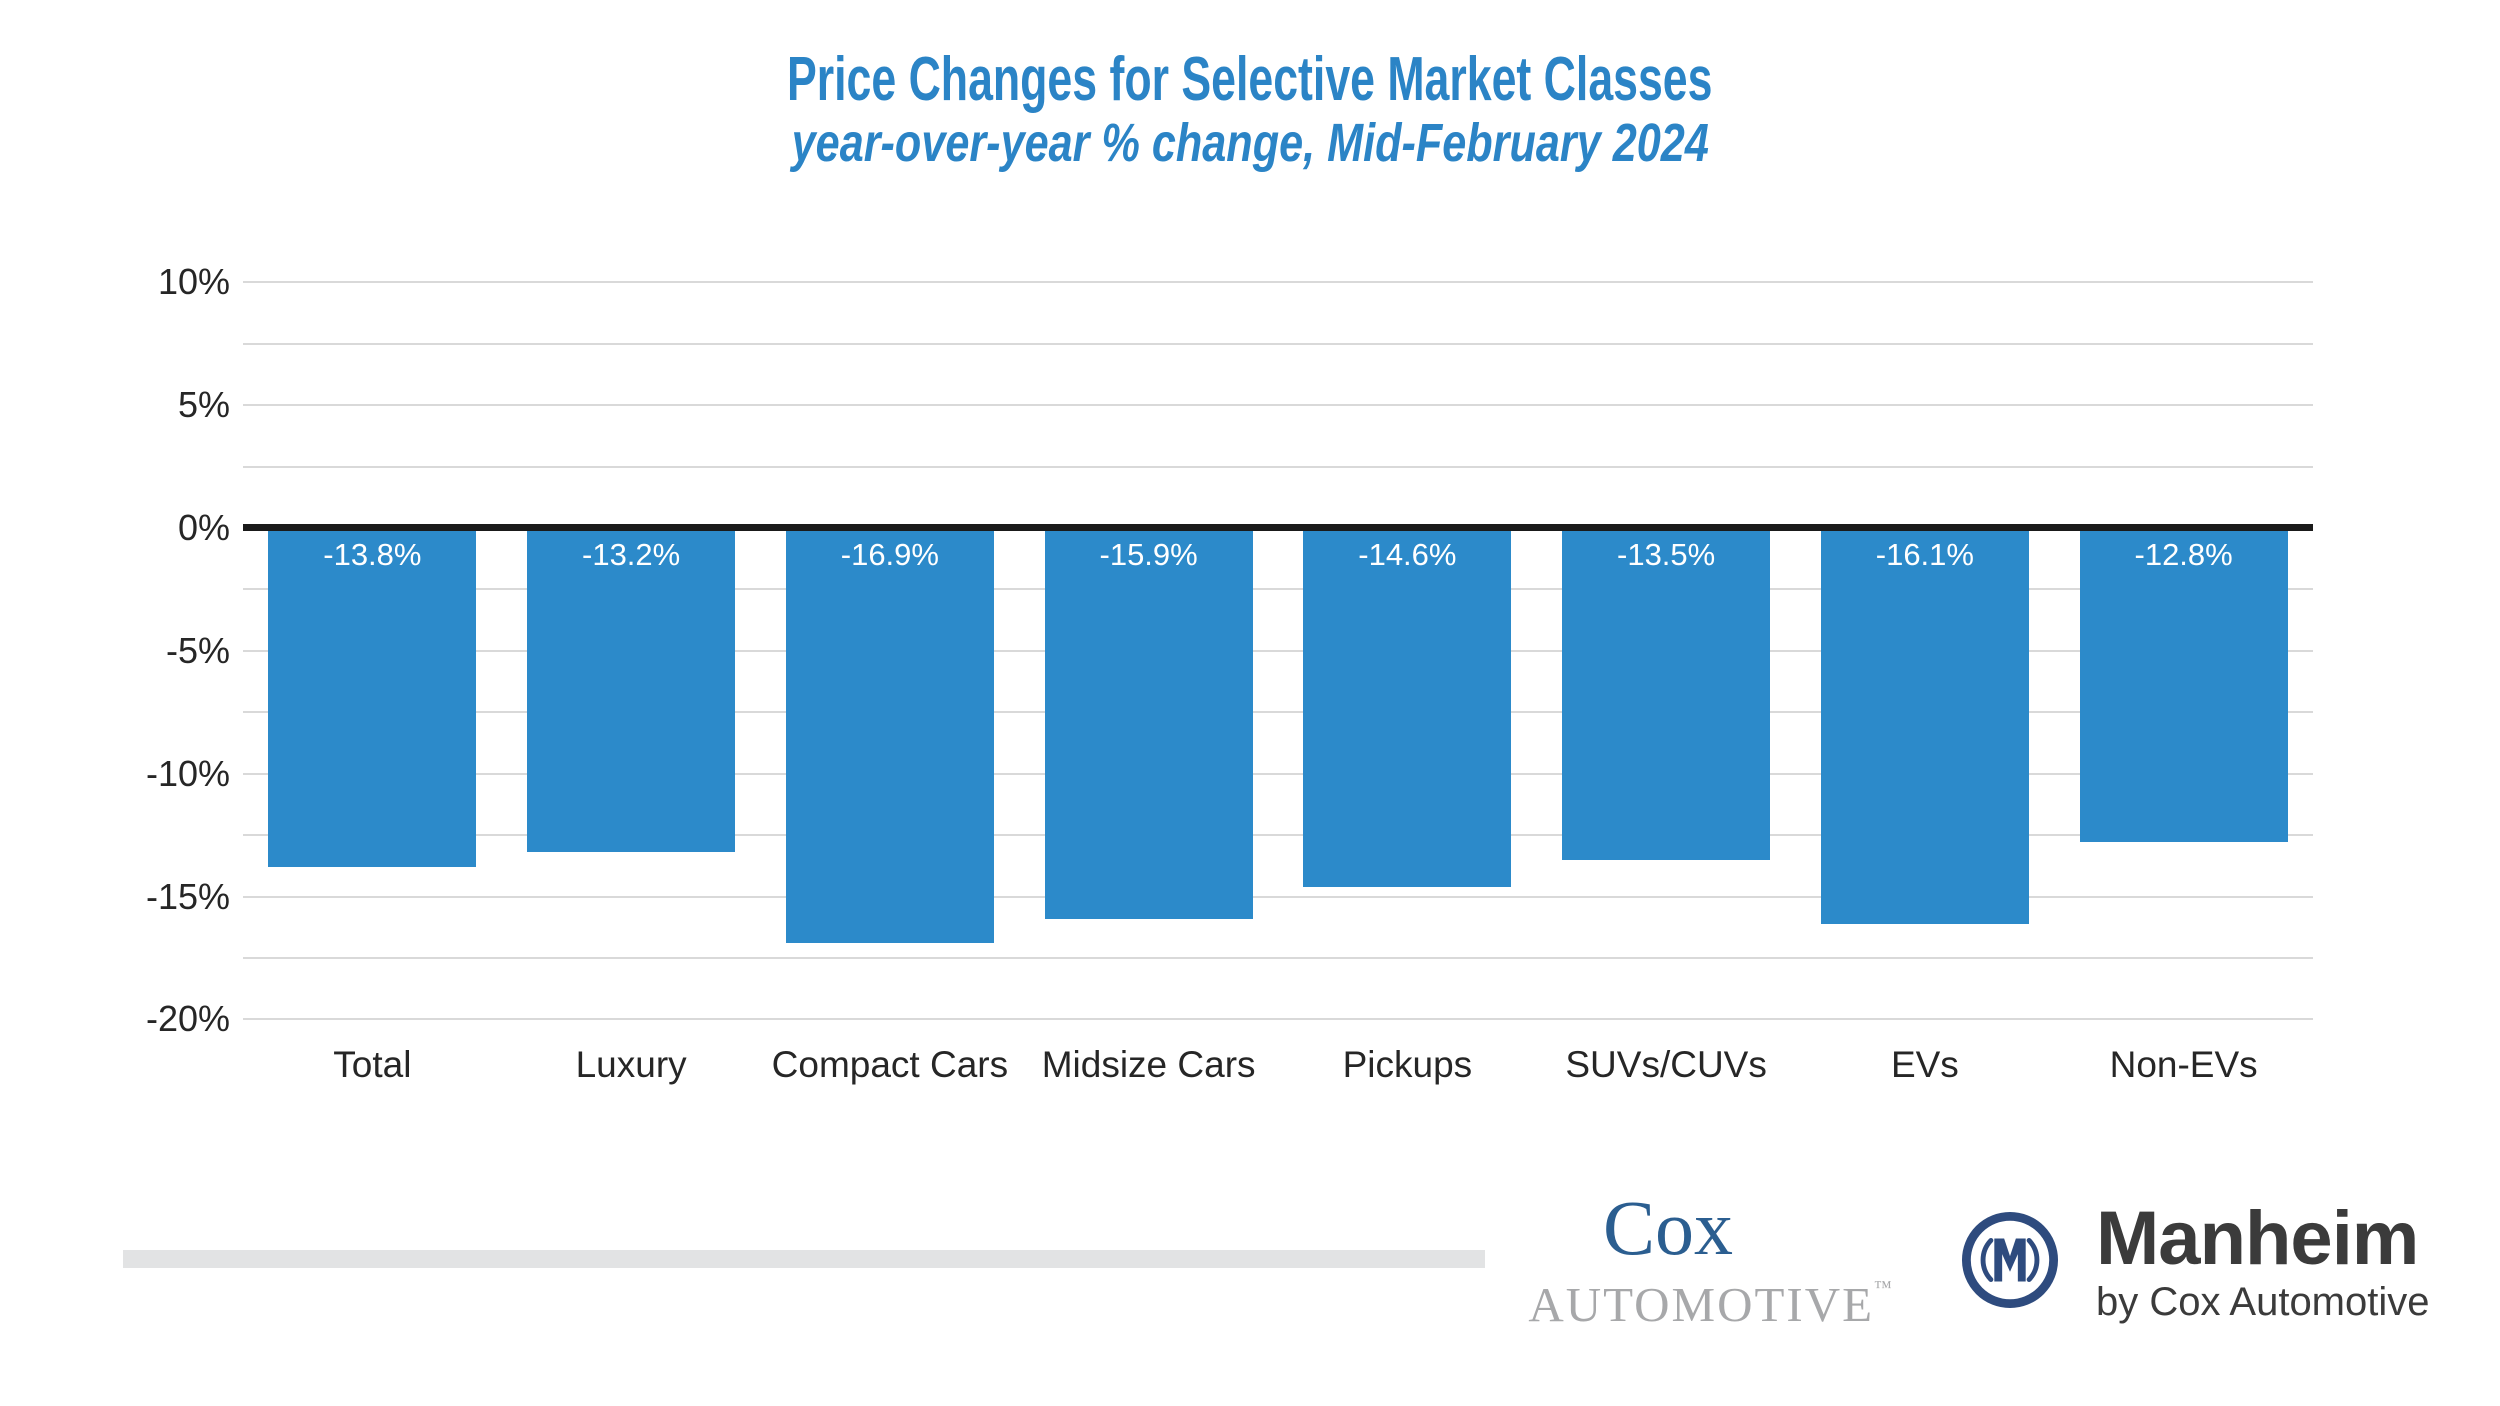  Describe the element at coordinates (203, 405) in the screenshot. I see `y-axis-tick-label: 5%` at that location.